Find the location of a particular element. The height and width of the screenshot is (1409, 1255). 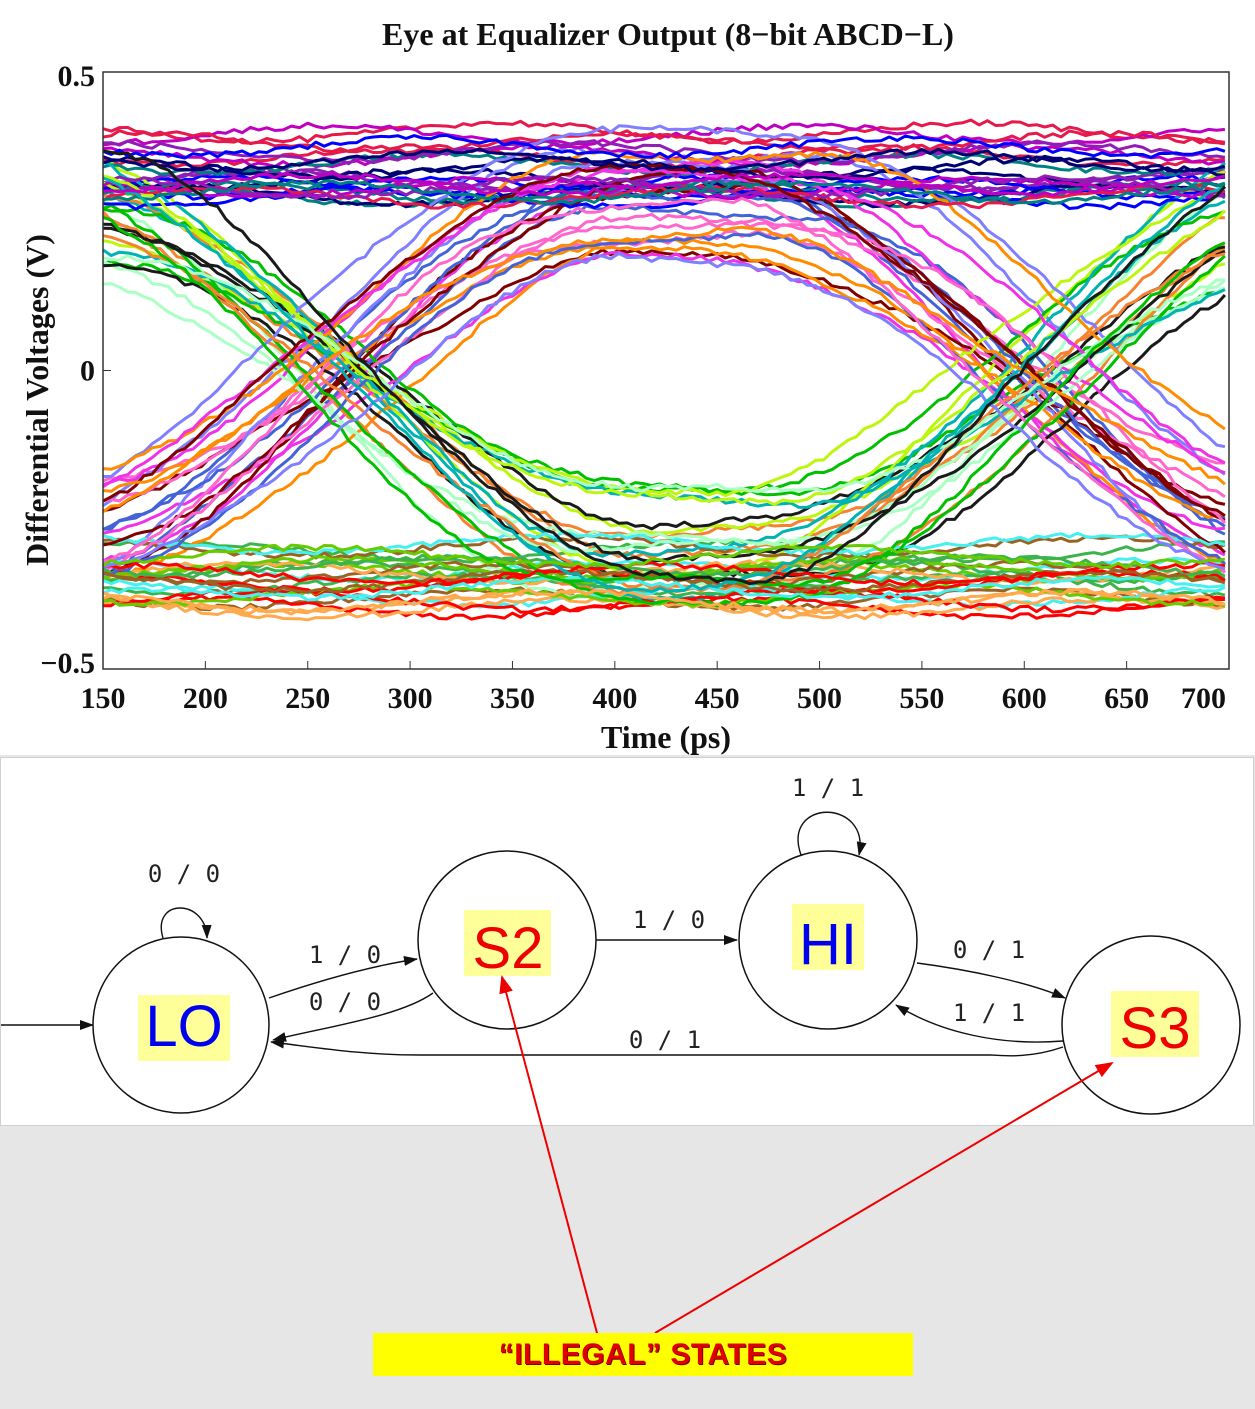

illegal-states-callout: “ILLEGAL” STATES is located at coordinates (643, 1354).